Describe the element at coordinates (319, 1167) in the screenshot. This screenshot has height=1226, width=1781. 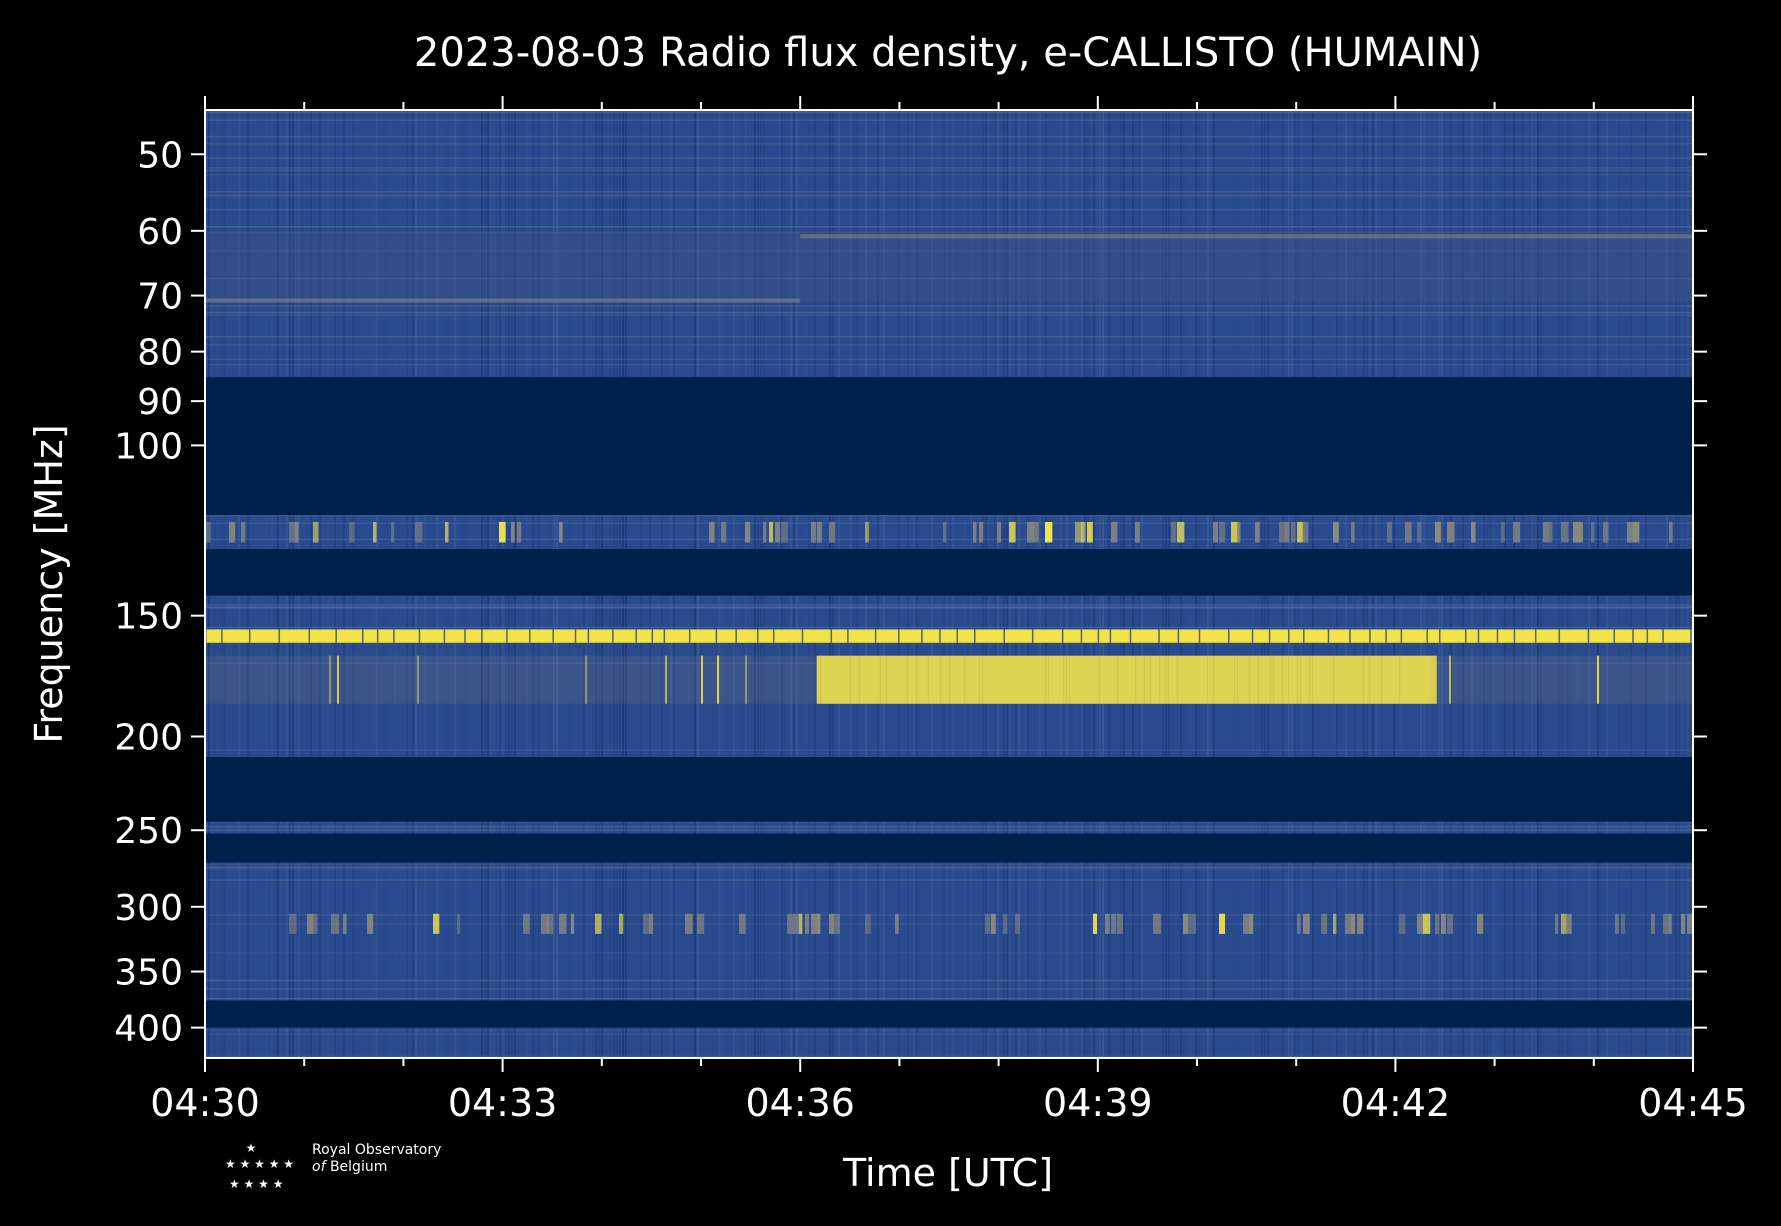
I see `logo-line-2: of` at that location.